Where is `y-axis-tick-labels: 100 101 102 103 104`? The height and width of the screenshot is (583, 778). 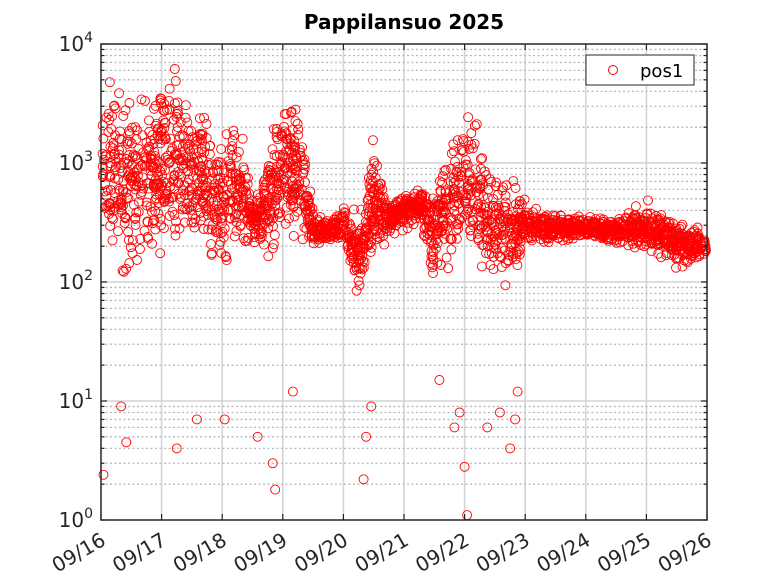
y-axis-tick-labels: 100 101 102 103 104 is located at coordinates (76, 281).